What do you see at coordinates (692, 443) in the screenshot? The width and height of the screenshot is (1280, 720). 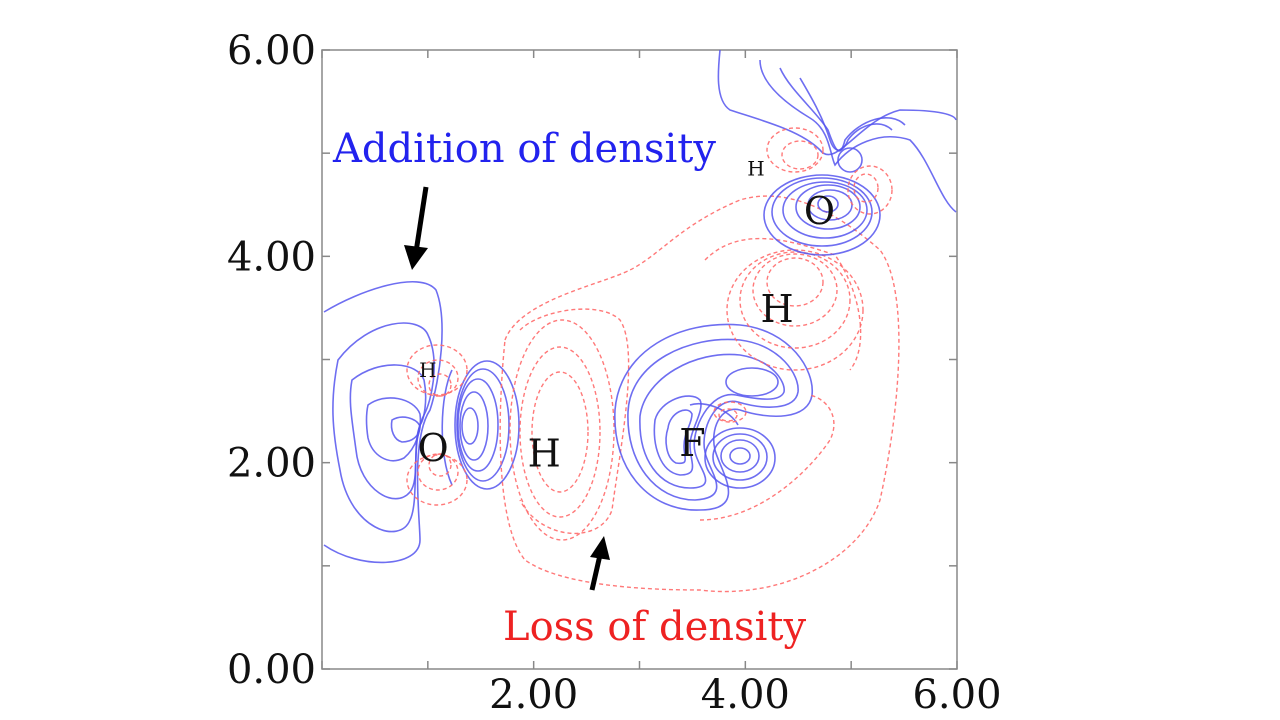 I see `atom-label-f: F` at bounding box center [692, 443].